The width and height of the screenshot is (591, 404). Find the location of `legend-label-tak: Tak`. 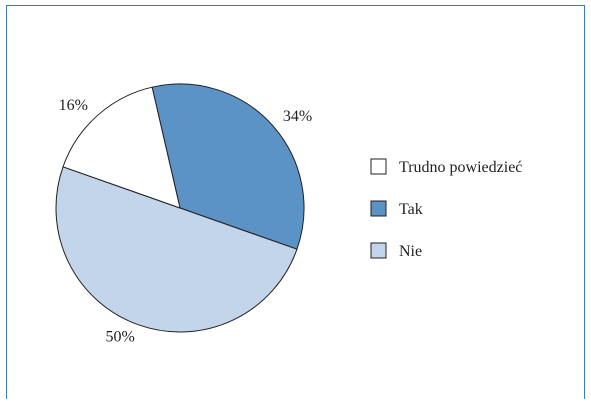

legend-label-tak: Tak is located at coordinates (411, 209).